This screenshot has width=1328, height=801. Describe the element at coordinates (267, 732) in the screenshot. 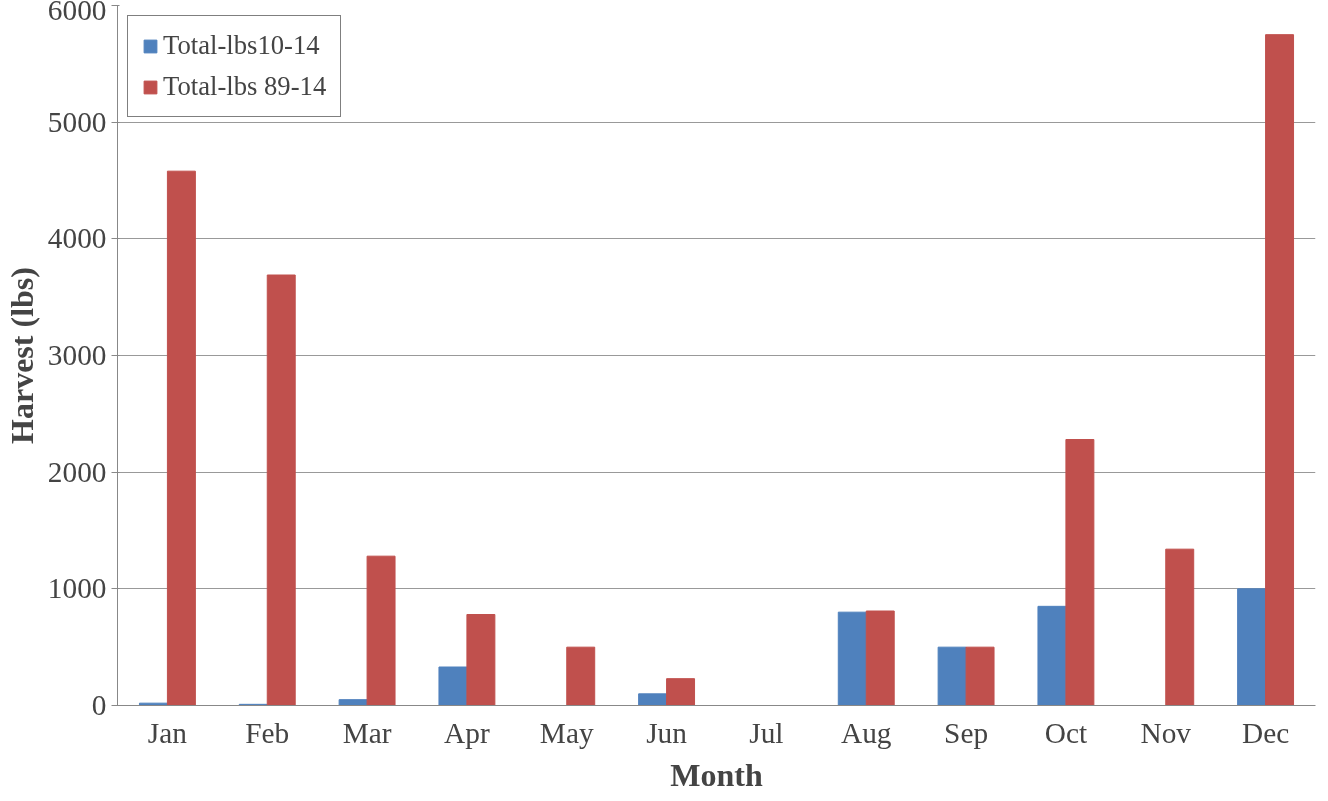

I see `x-tick-label: Feb` at that location.